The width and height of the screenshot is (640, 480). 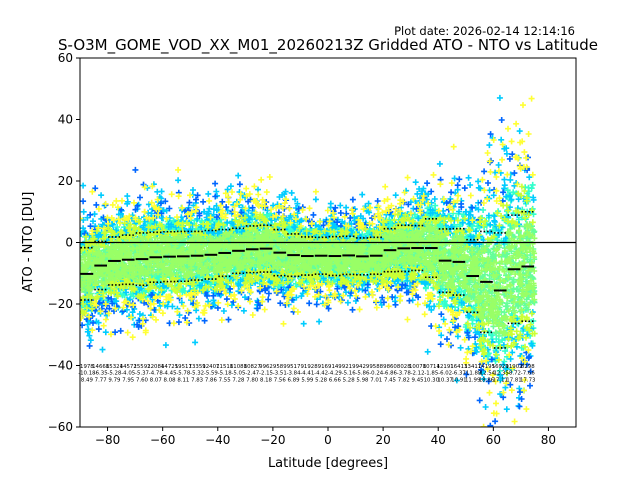 I want to click on bin-stat-label: 9517, so click(x=294, y=367).